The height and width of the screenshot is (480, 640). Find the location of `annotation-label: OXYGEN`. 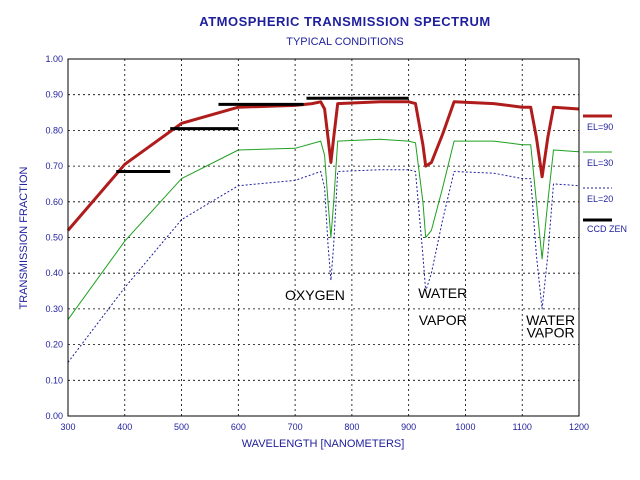

annotation-label: OXYGEN is located at coordinates (315, 295).